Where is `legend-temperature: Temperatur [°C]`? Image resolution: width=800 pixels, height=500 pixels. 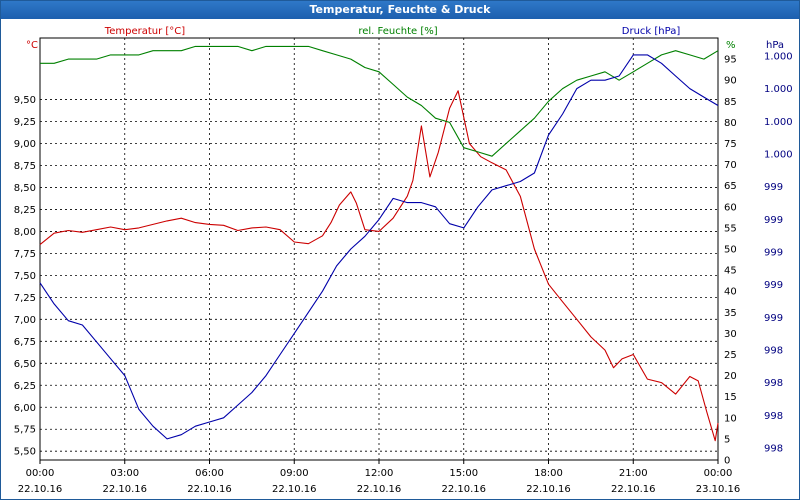 legend-temperature: Temperatur [°C] is located at coordinates (144, 31).